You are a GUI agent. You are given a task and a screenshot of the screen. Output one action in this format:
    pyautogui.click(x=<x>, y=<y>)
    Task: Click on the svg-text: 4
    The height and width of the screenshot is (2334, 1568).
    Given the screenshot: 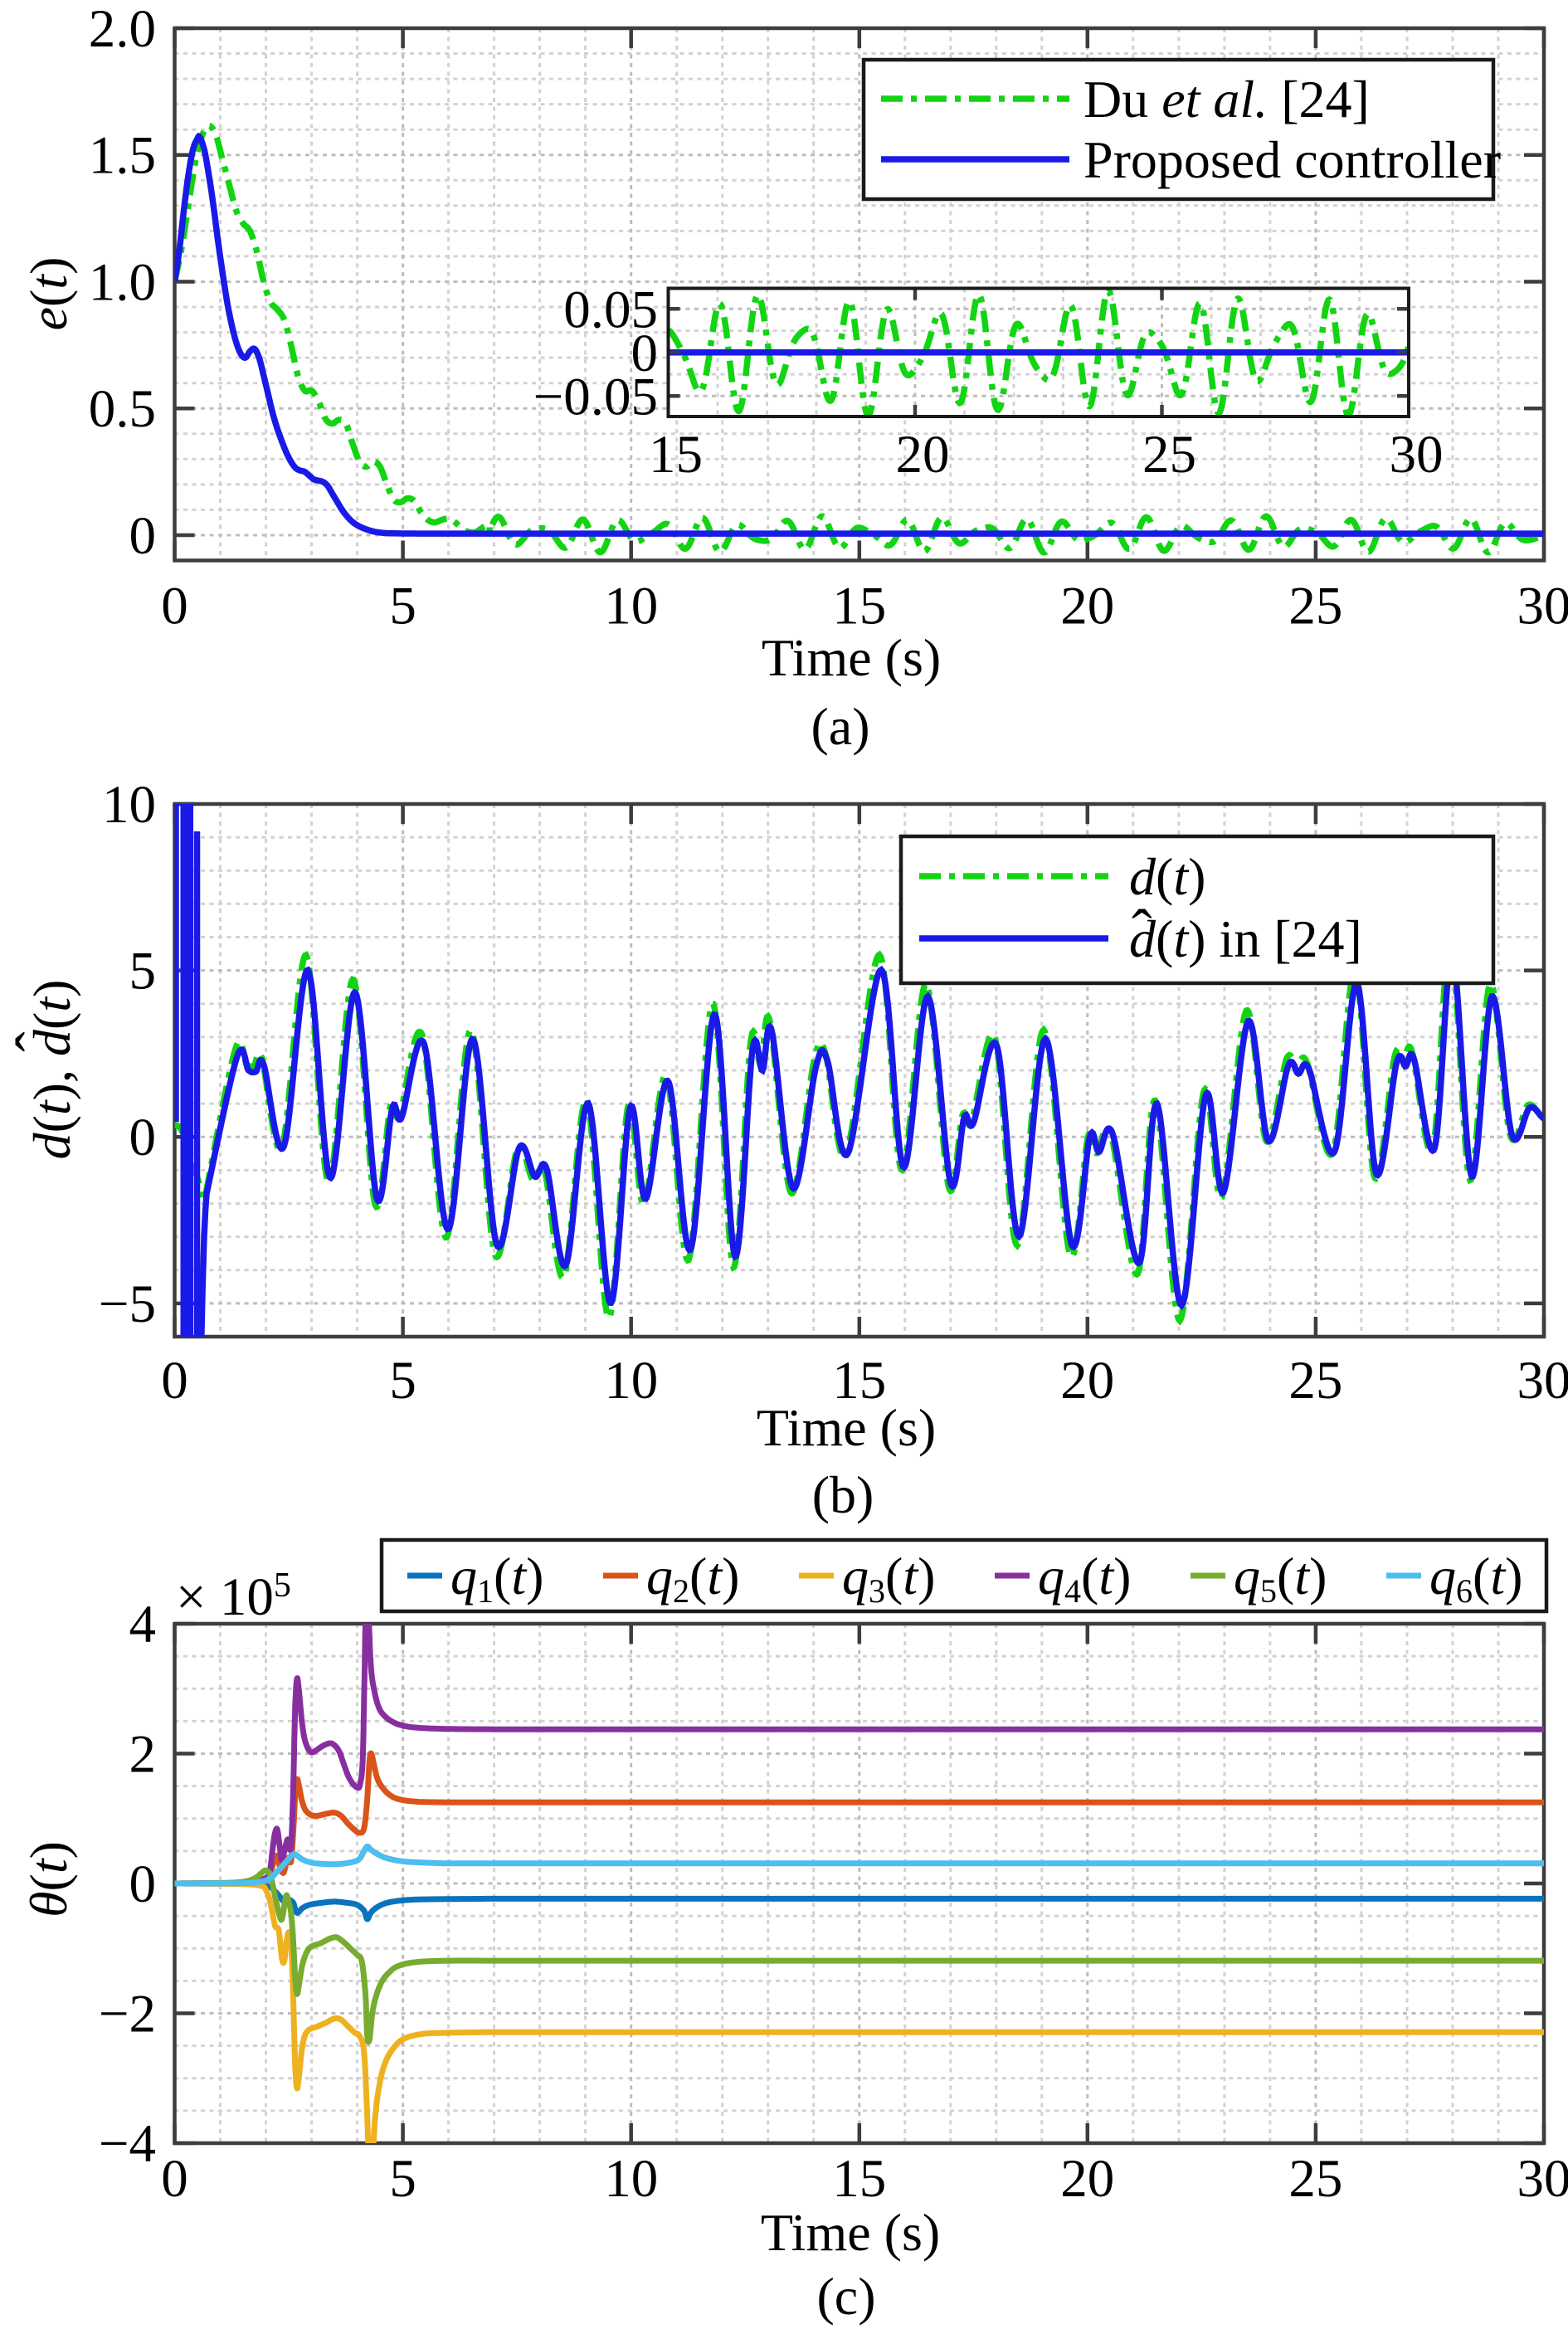 What is the action you would take?
    pyautogui.click(x=143, y=1624)
    